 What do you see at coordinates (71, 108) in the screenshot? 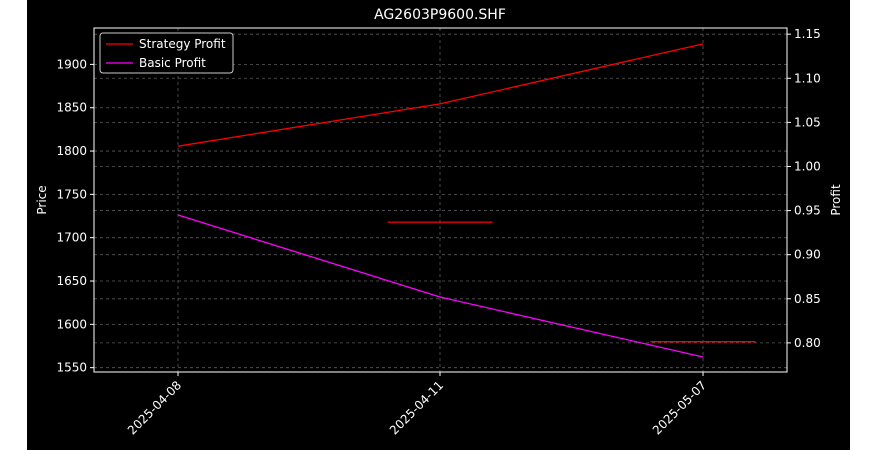
I see `left-tick-label-6: 1850` at bounding box center [71, 108].